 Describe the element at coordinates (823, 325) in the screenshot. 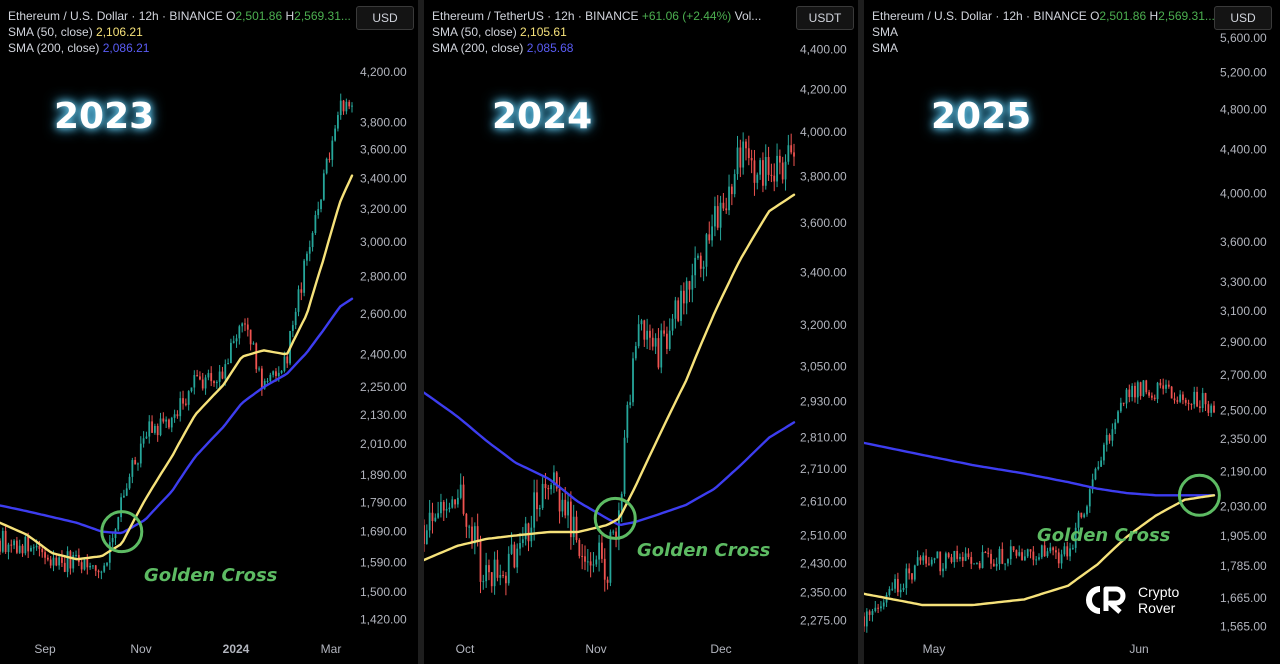

I see `y-tick-label: 3,200.00` at that location.